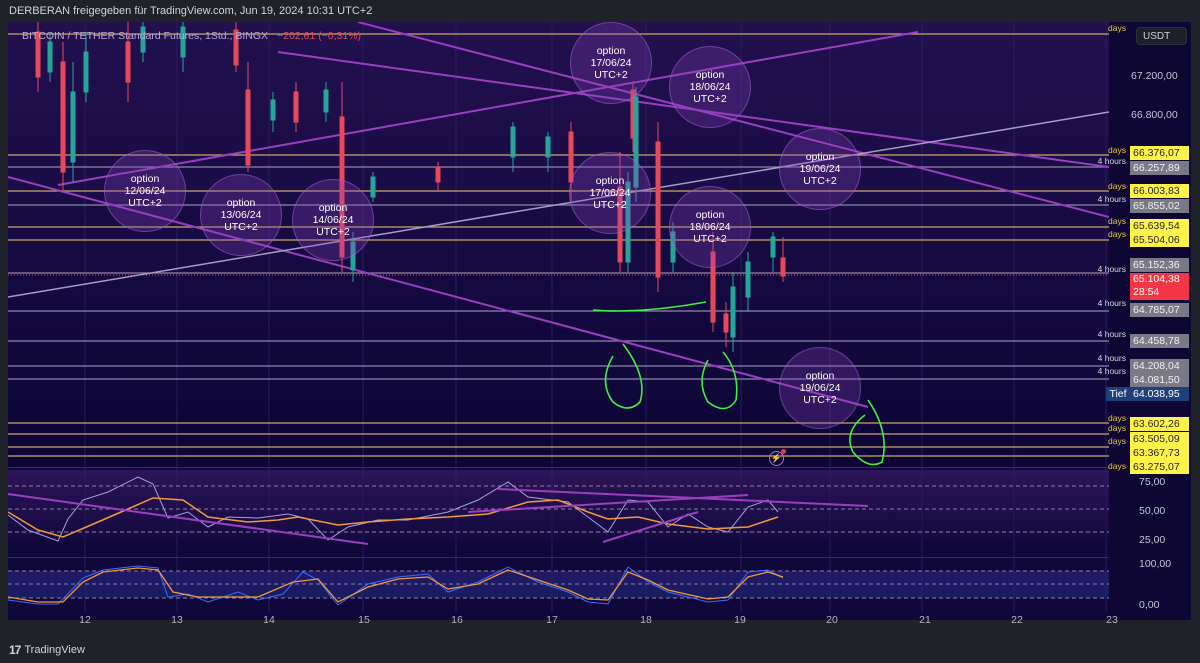 This screenshot has width=1200, height=663. Describe the element at coordinates (1159, 439) in the screenshot. I see `price-tag: 63.505,09` at that location.